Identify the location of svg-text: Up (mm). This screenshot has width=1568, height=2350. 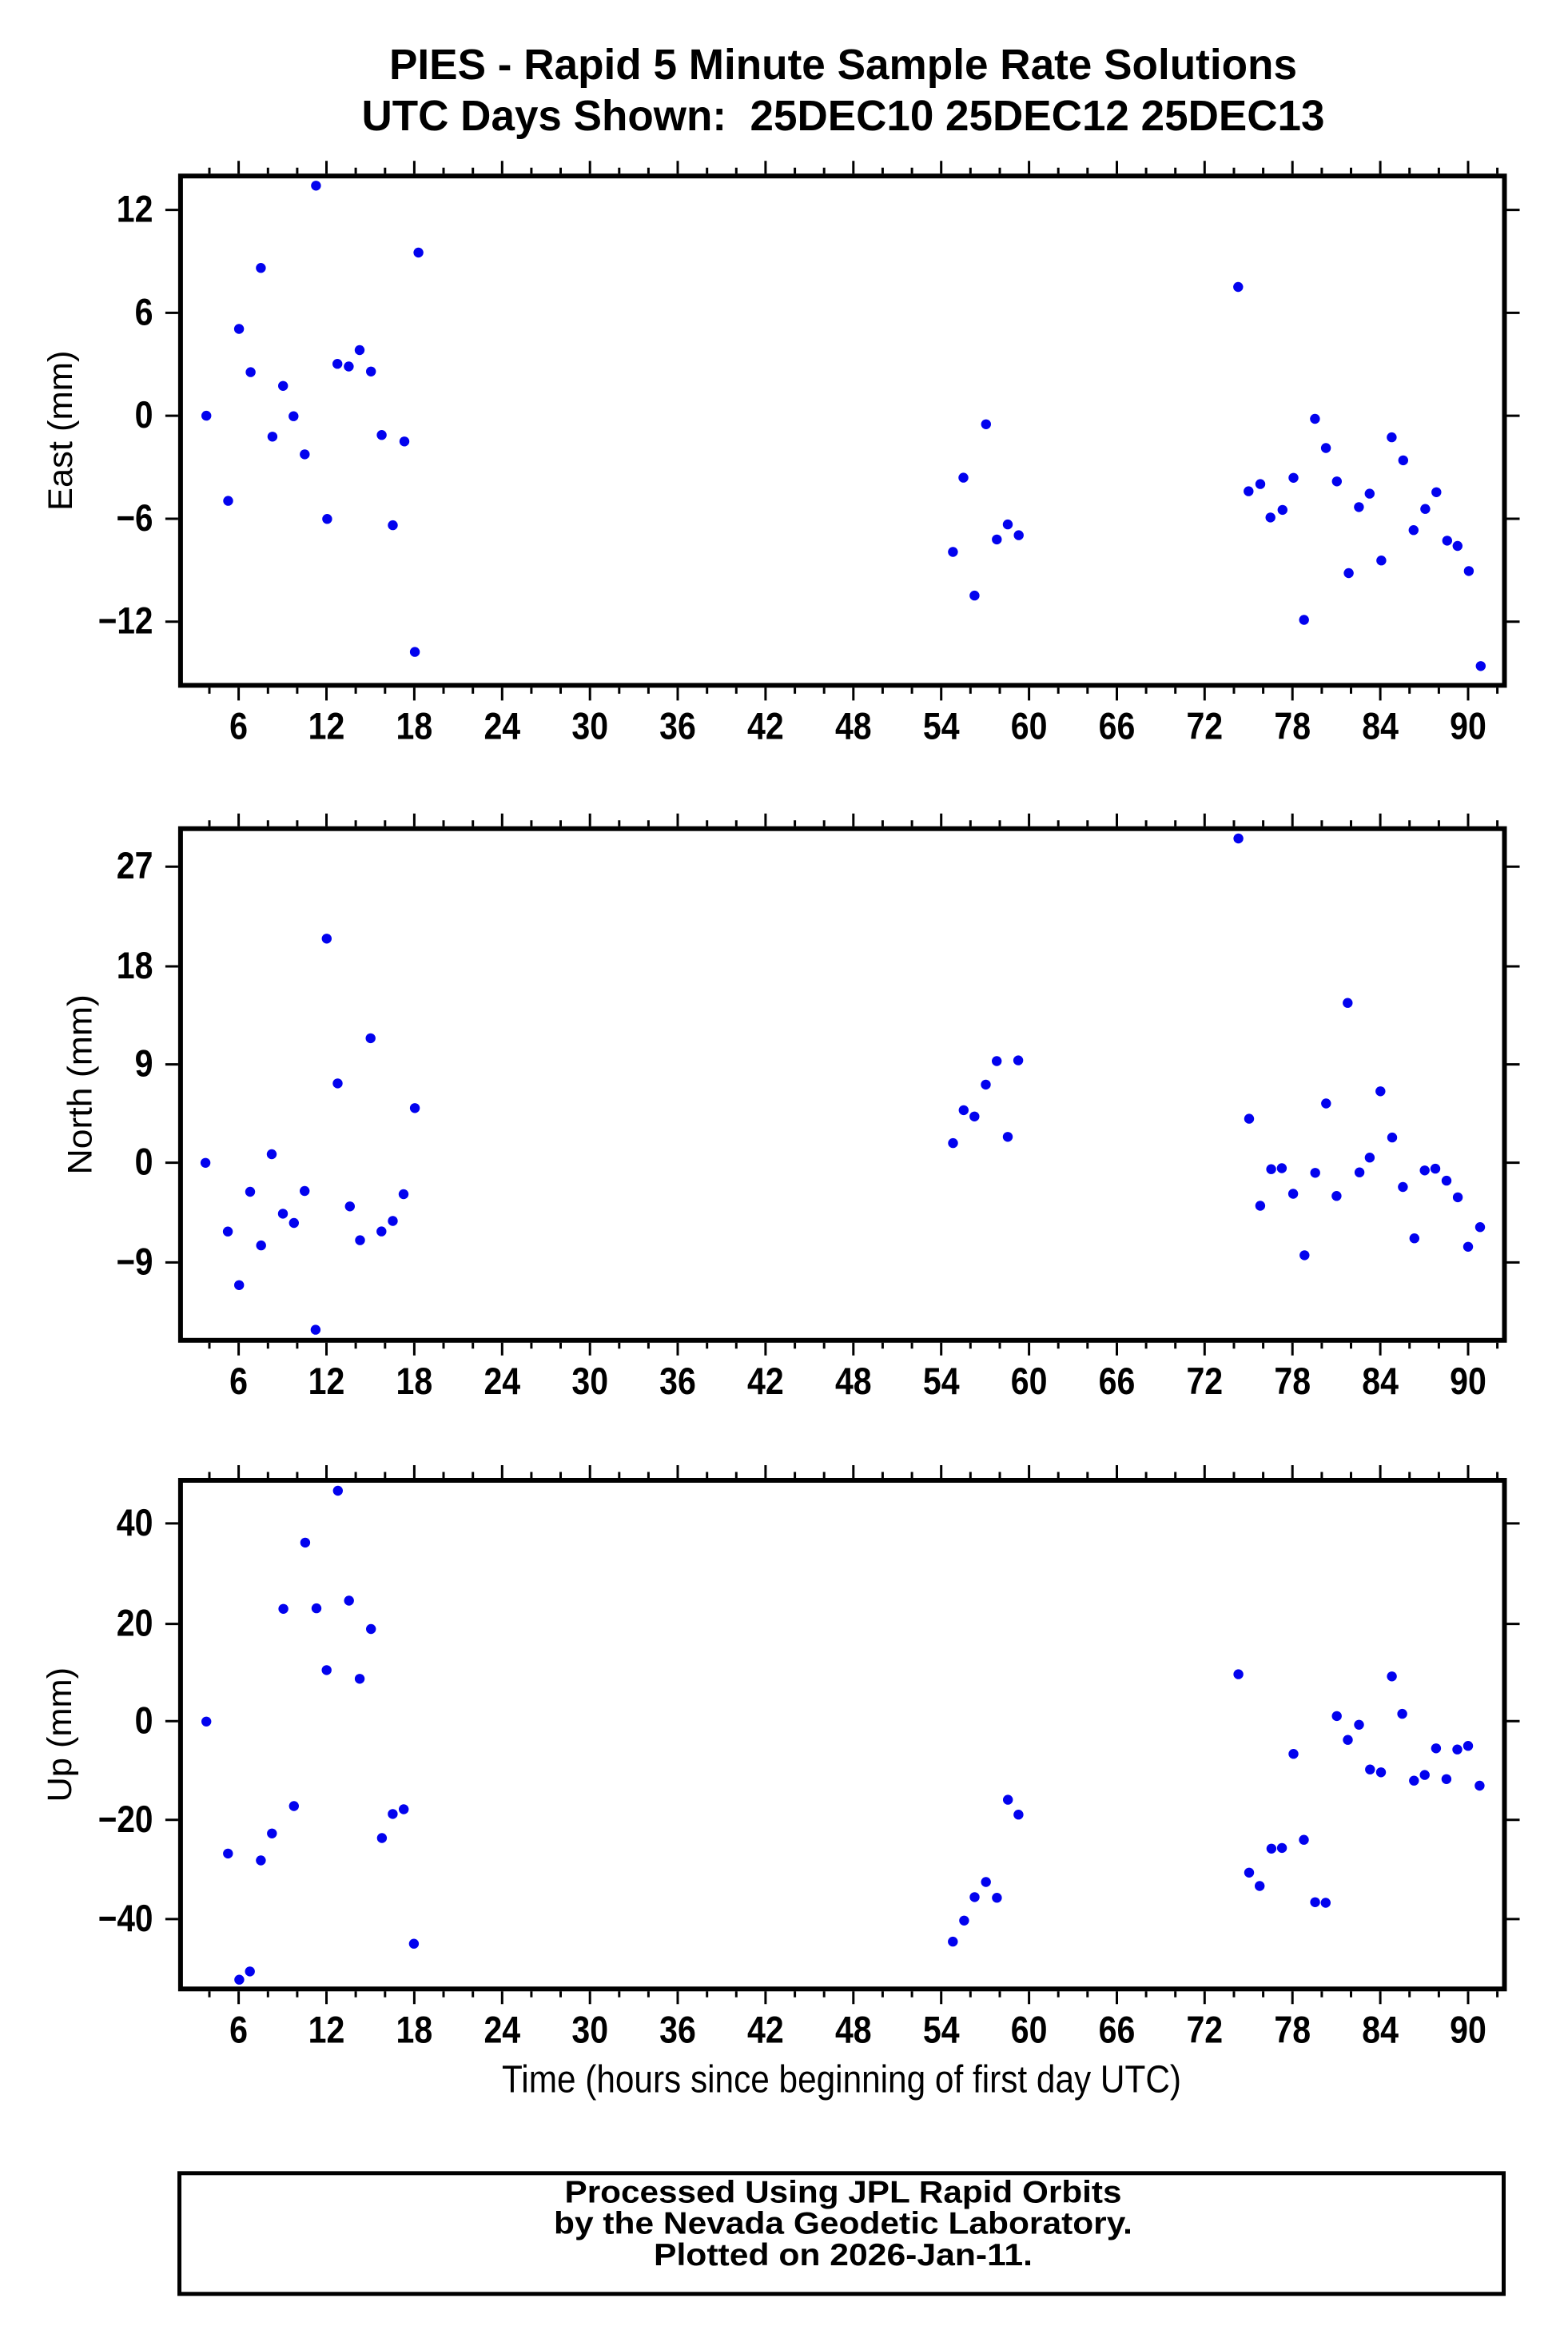
(60, 1734).